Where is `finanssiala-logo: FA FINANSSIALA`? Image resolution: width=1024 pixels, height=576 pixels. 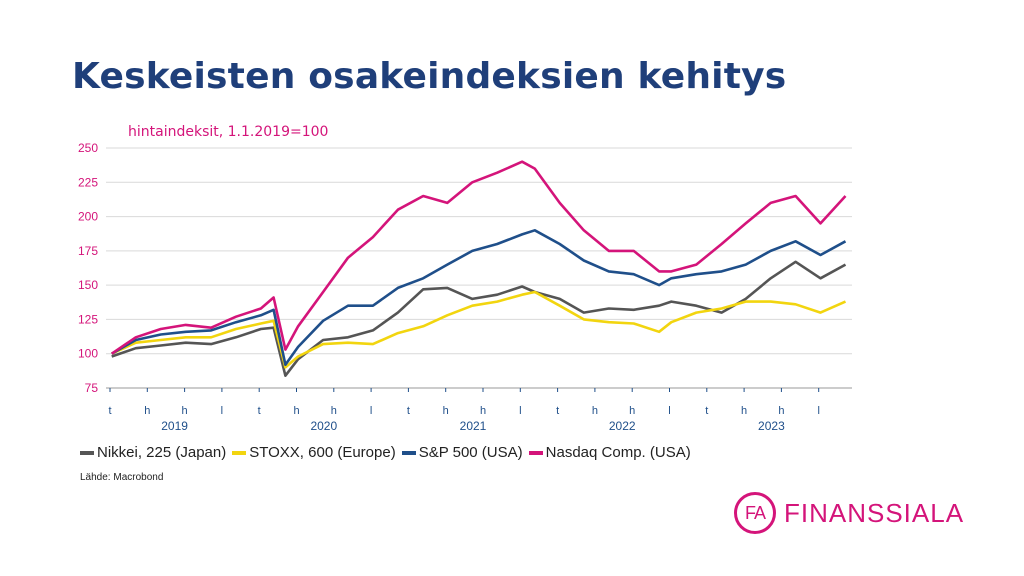
finanssiala-logo: FA FINANSSIALA is located at coordinates (849, 513).